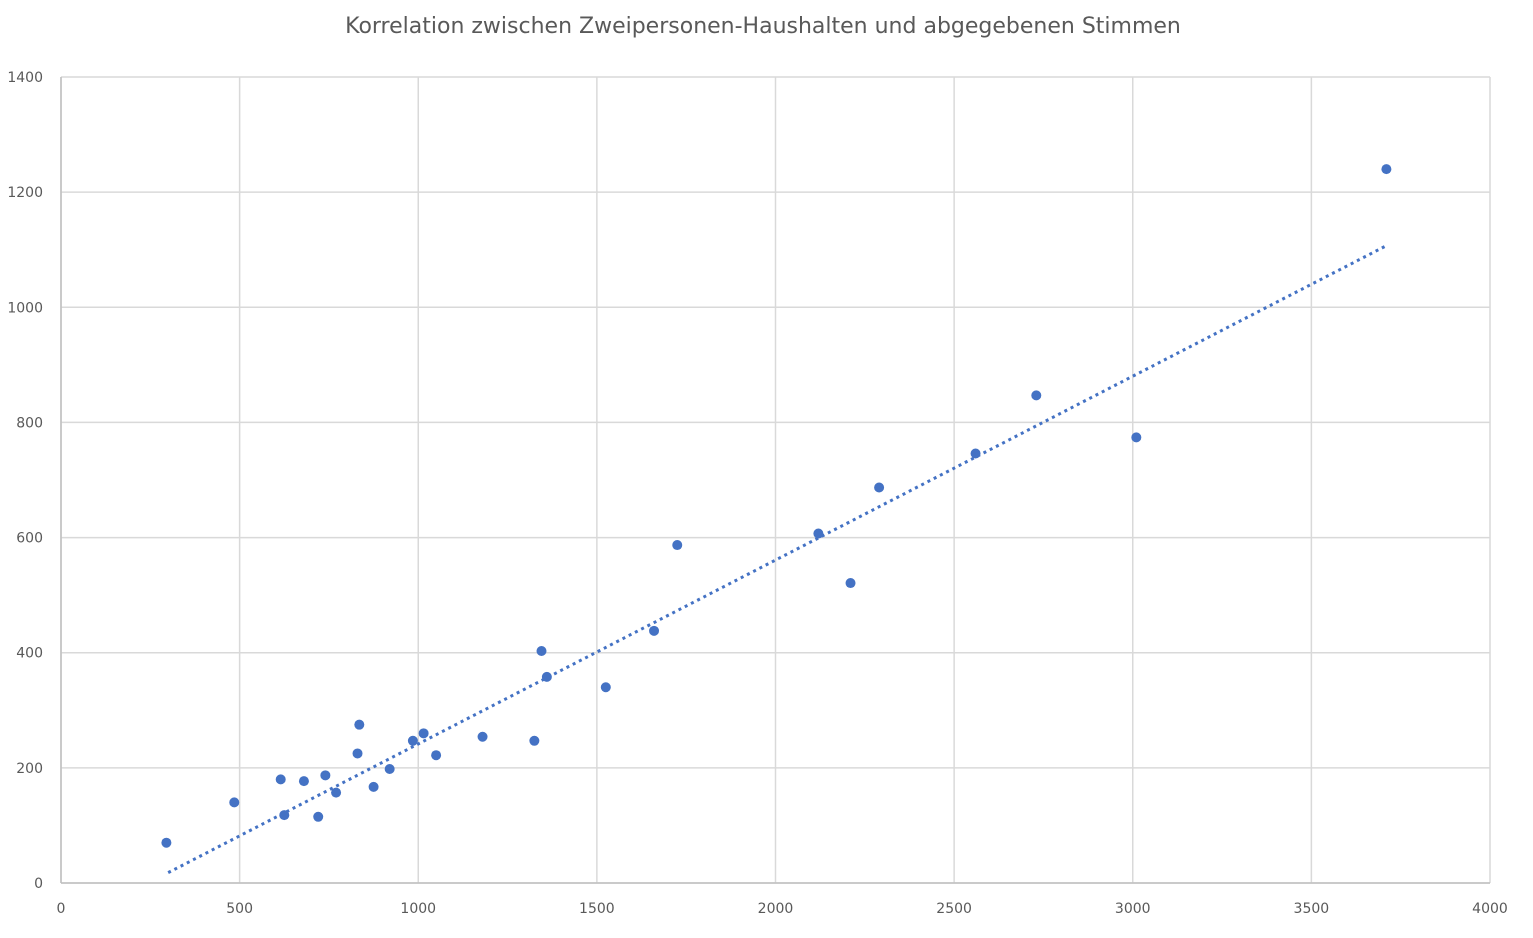 The height and width of the screenshot is (938, 1533). What do you see at coordinates (25, 308) in the screenshot?
I see `y-tick-label: 1000` at bounding box center [25, 308].